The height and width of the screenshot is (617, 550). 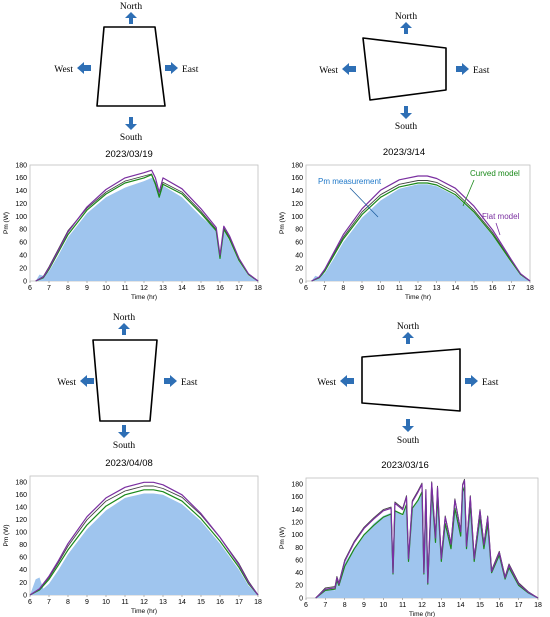 What do you see at coordinates (404, 152) in the screenshot?
I see `panel-2-date: 2023/3/14` at bounding box center [404, 152].